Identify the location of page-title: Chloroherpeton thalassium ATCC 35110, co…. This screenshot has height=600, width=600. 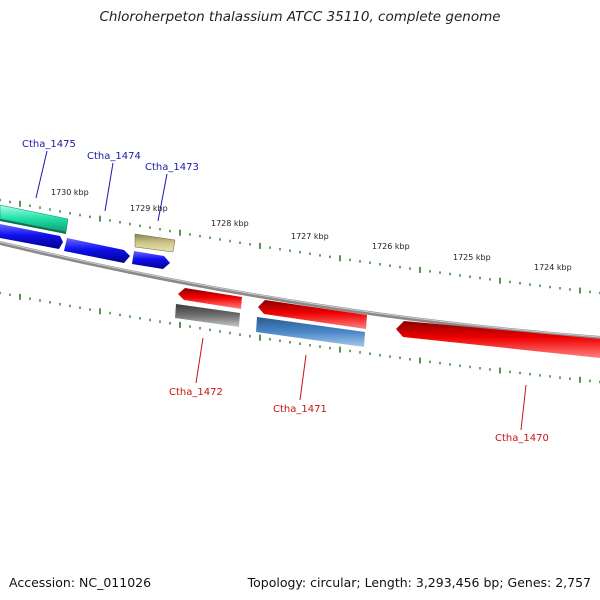
(300, 17).